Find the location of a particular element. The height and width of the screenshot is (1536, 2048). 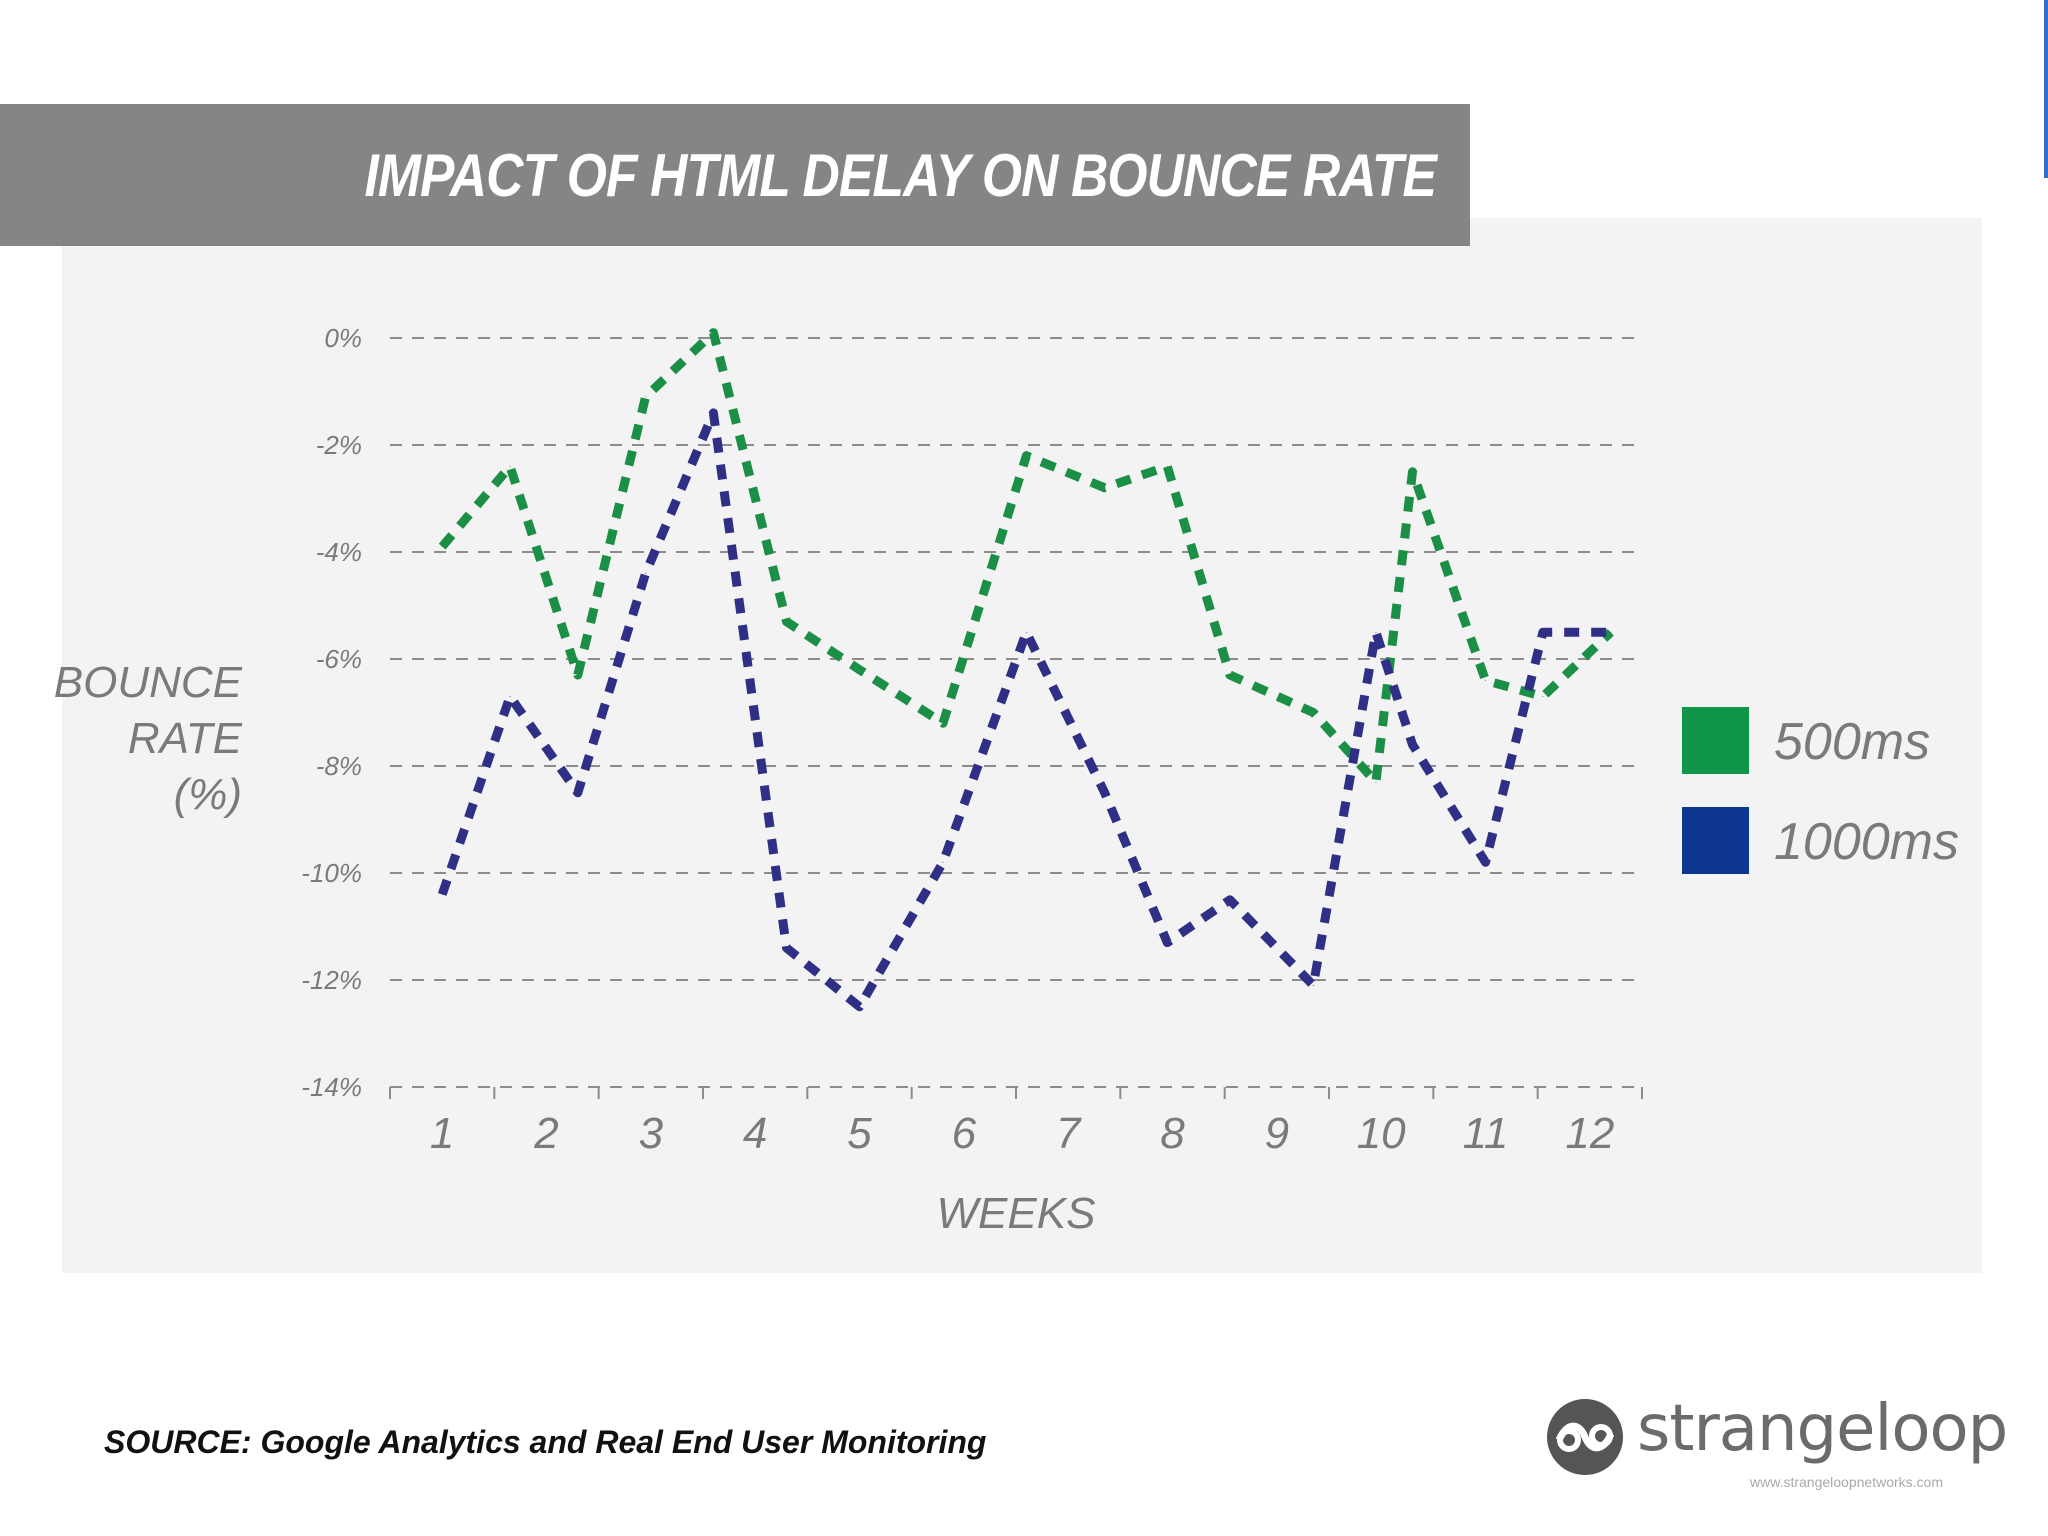

logo-url: www.strangeloopnetworks.com is located at coordinates (1846, 1482).